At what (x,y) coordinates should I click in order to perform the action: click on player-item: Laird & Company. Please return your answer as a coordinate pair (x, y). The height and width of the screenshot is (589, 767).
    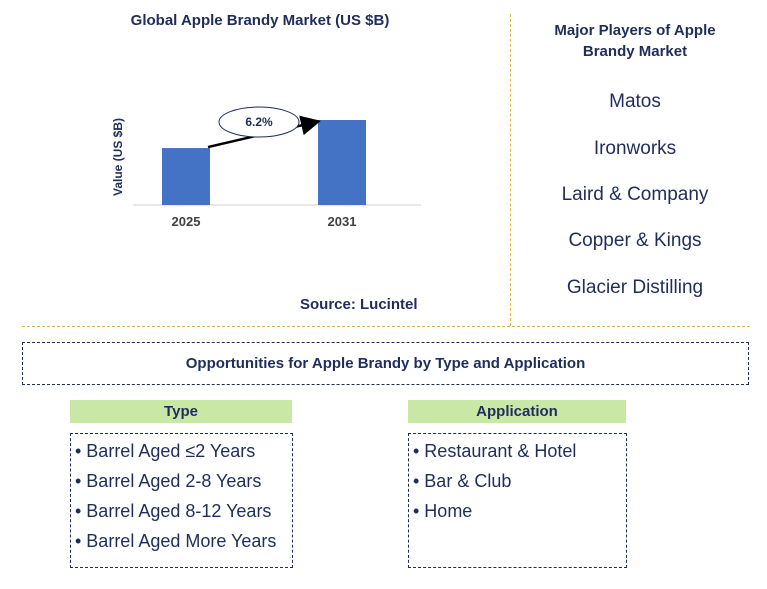
    Looking at the image, I should click on (635, 194).